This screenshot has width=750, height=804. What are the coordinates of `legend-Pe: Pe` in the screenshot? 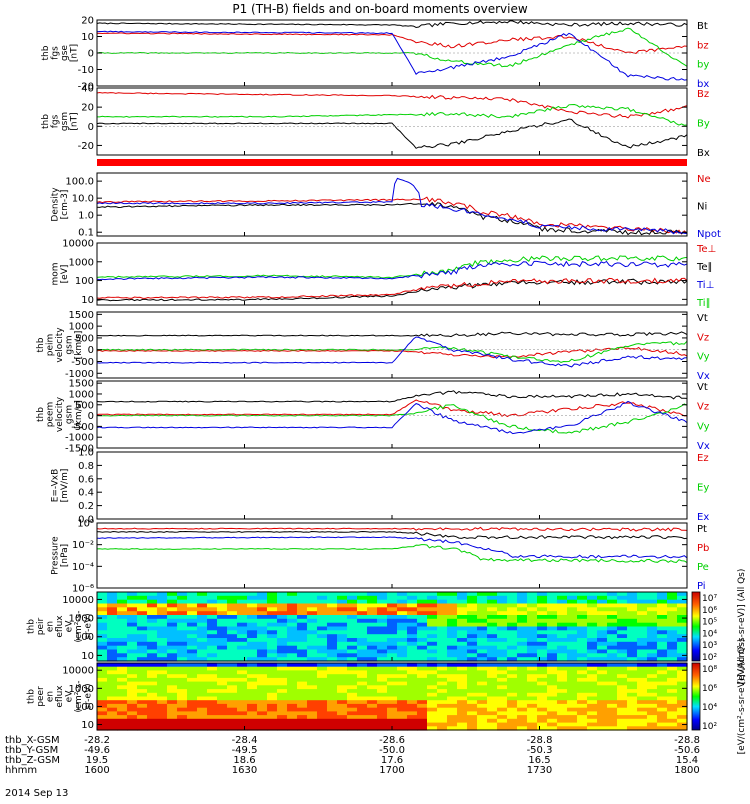 It's located at (703, 567).